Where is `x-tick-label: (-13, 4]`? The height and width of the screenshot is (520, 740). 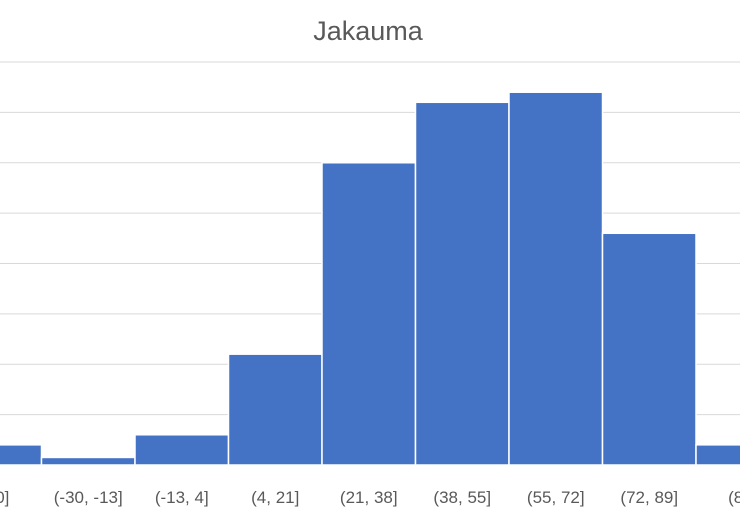 x-tick-label: (-13, 4] is located at coordinates (182, 497).